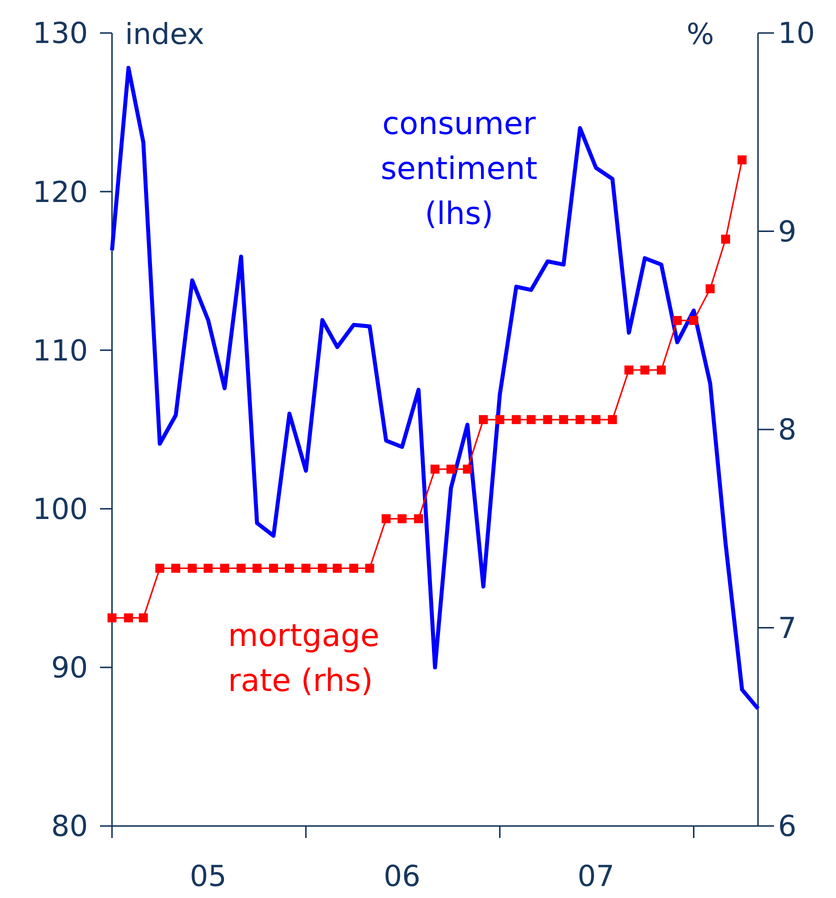 This screenshot has width=836, height=898. Describe the element at coordinates (700, 34) in the screenshot. I see `y2-axis-title: %` at that location.